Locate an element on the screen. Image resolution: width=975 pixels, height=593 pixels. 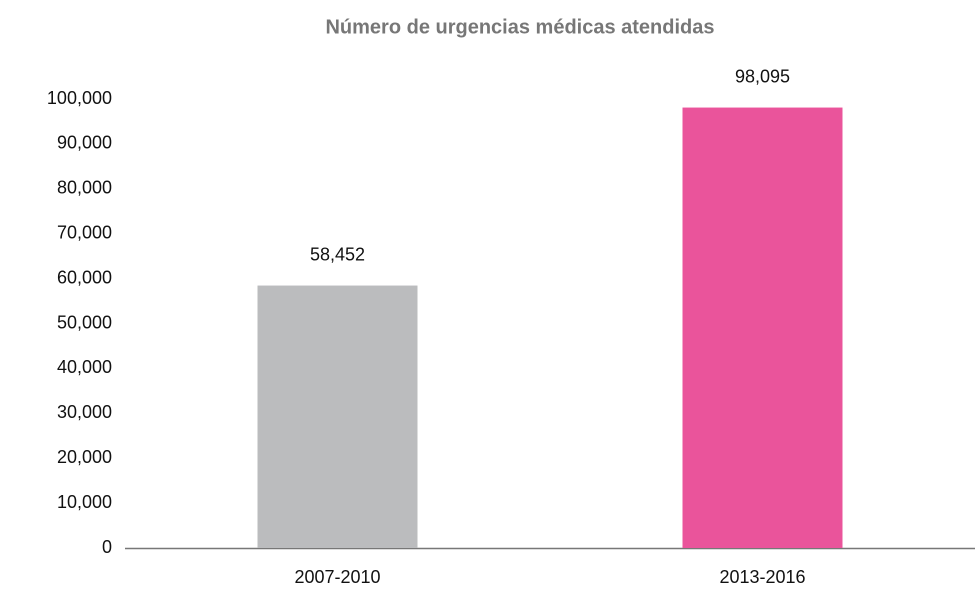
y-tick-label: 50,000 is located at coordinates (84, 322).